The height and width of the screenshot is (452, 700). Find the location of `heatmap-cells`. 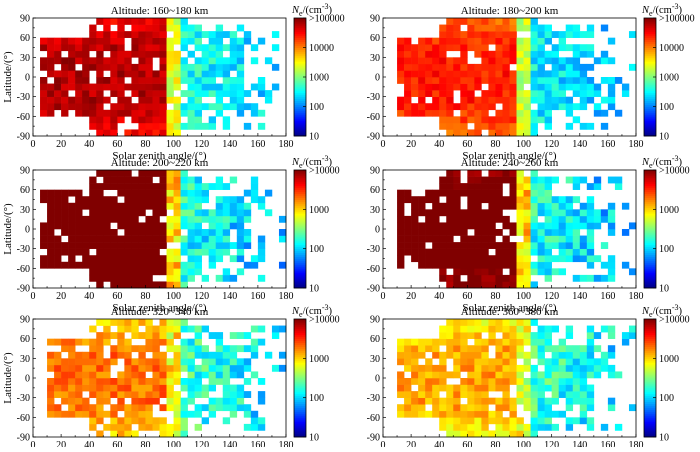

heatmap-cells is located at coordinates (517, 77).